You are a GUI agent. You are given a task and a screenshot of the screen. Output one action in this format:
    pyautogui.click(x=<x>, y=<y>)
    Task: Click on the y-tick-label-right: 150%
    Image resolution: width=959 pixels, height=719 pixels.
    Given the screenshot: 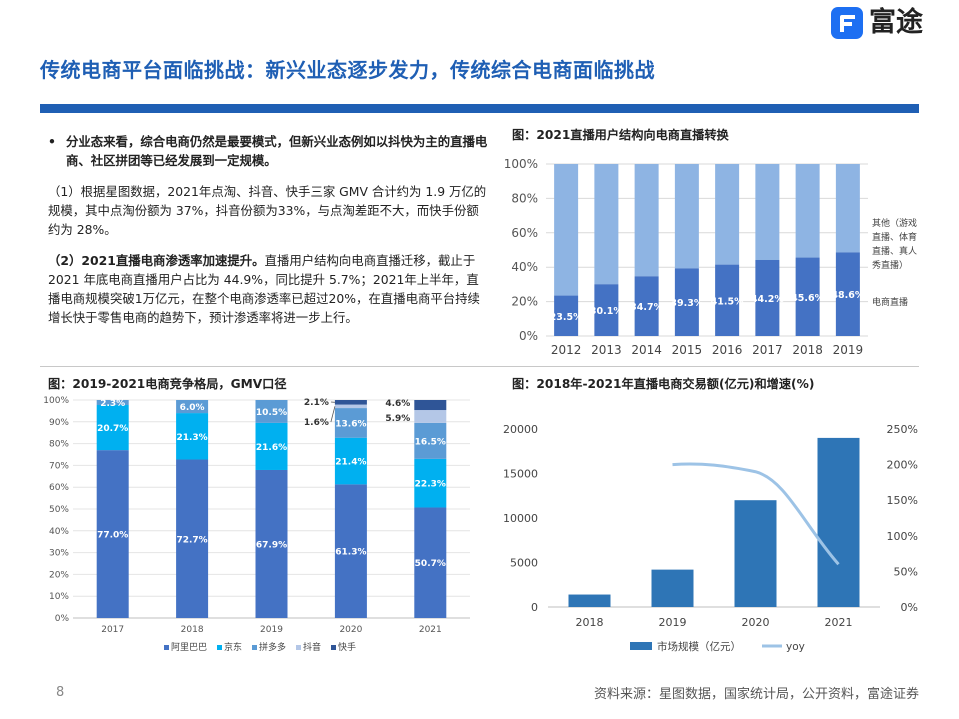 What is the action you would take?
    pyautogui.click(x=902, y=500)
    